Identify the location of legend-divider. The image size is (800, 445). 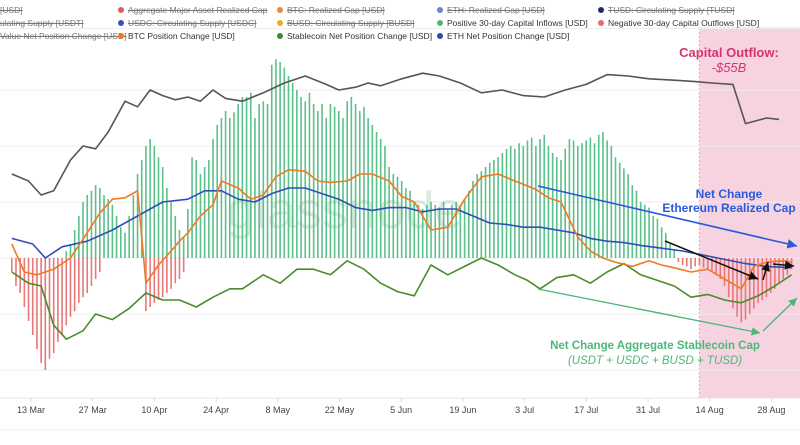
(400, 28).